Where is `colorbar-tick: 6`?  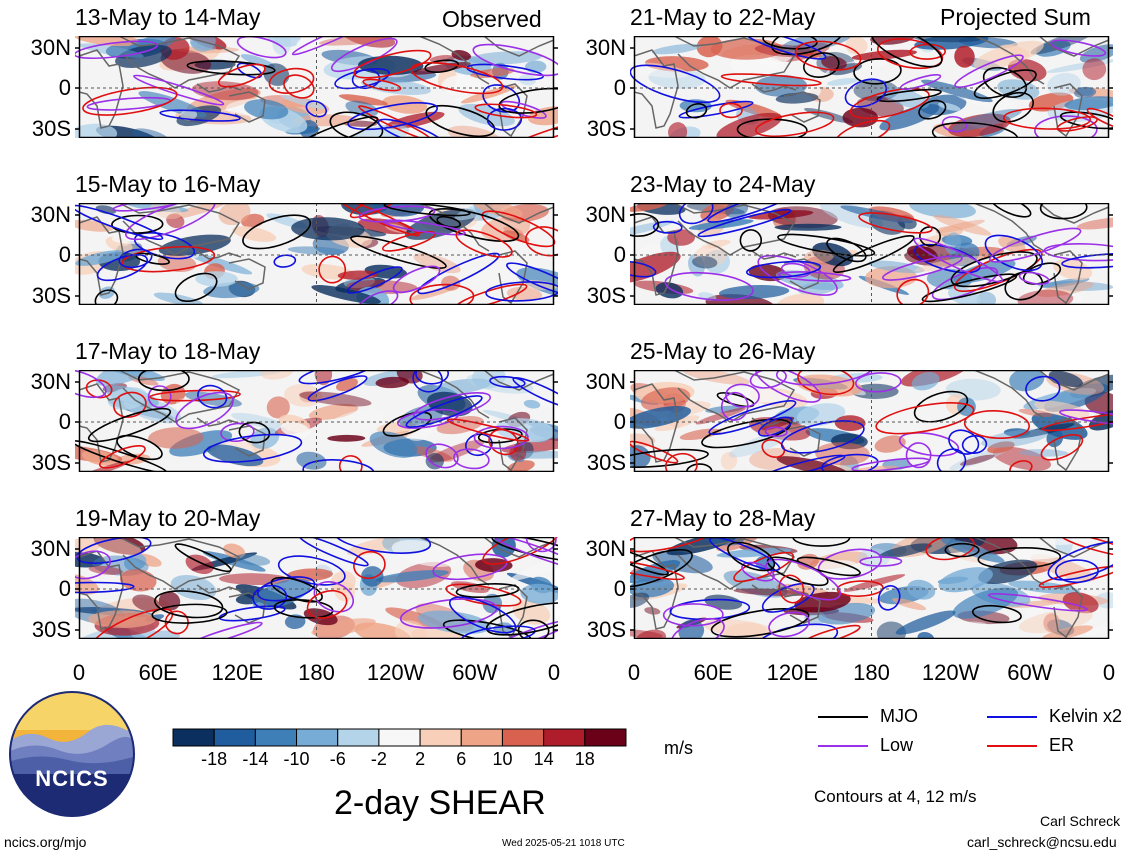
colorbar-tick: 6 is located at coordinates (461, 759).